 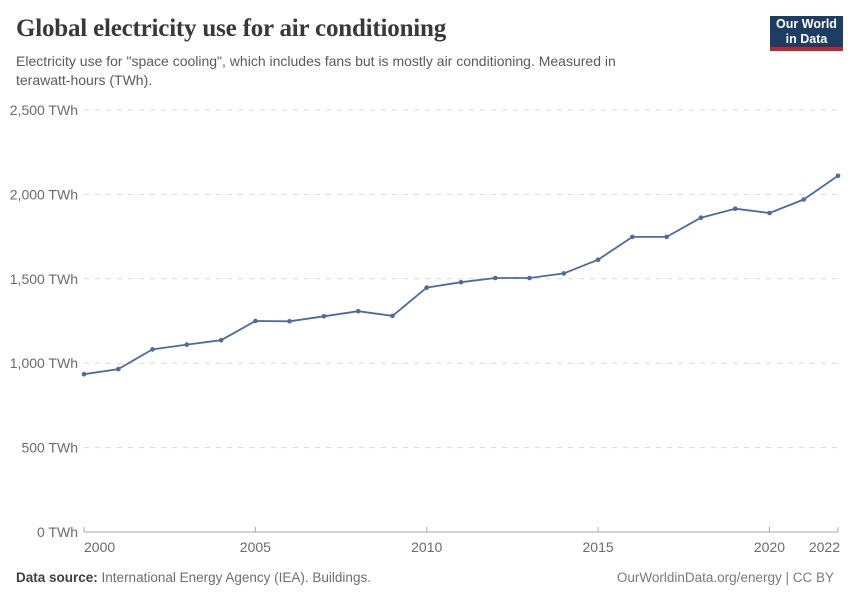 I want to click on owid-logo-line2: in Data, so click(x=806, y=38).